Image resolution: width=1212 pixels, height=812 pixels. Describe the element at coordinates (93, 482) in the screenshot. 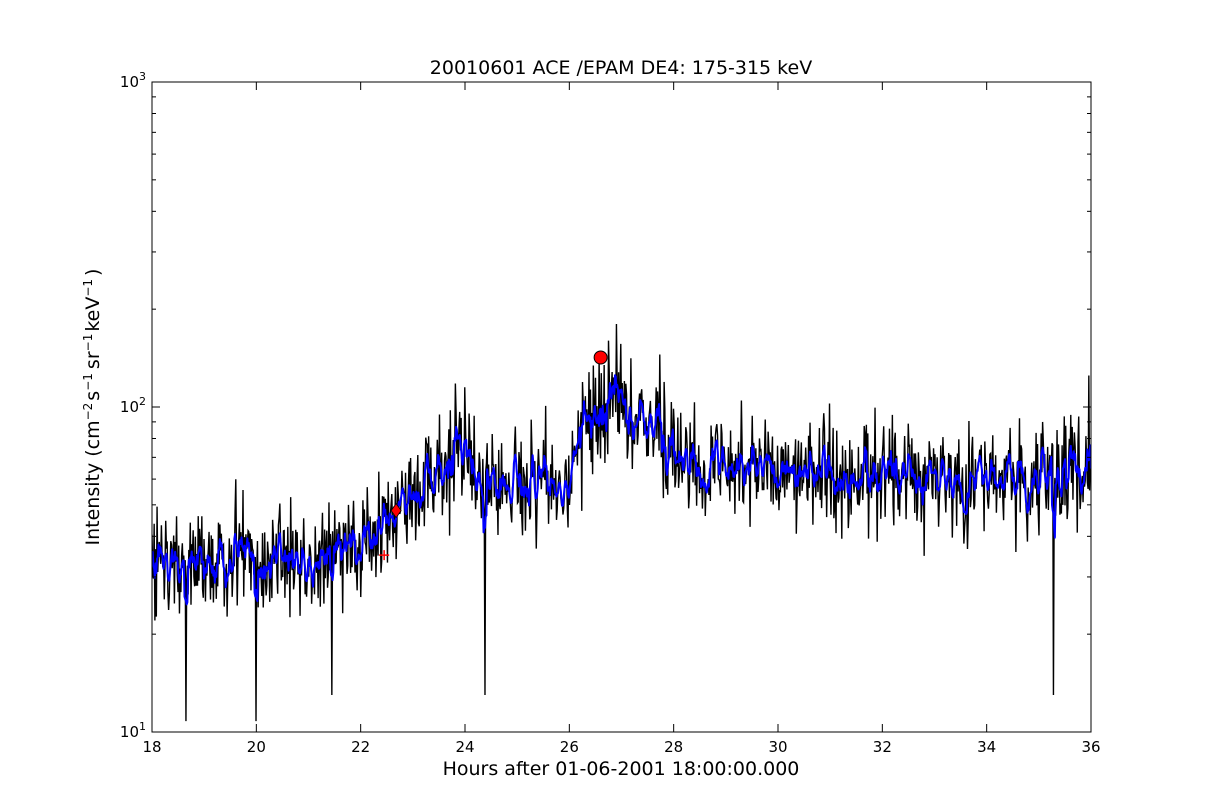

I see `y-label-prefix: Intensity (cm` at that location.